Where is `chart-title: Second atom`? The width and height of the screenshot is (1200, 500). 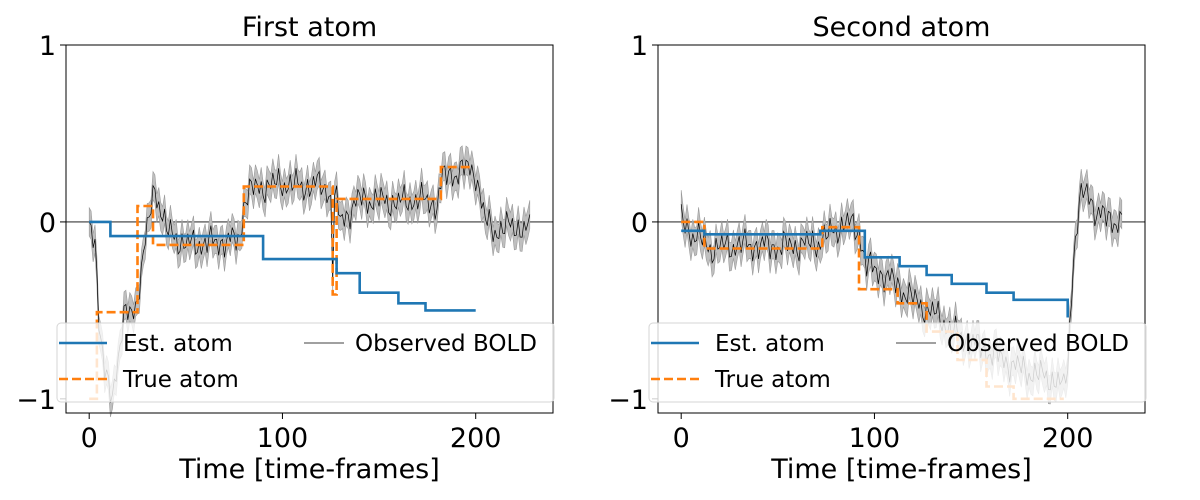
chart-title: Second atom is located at coordinates (902, 27).